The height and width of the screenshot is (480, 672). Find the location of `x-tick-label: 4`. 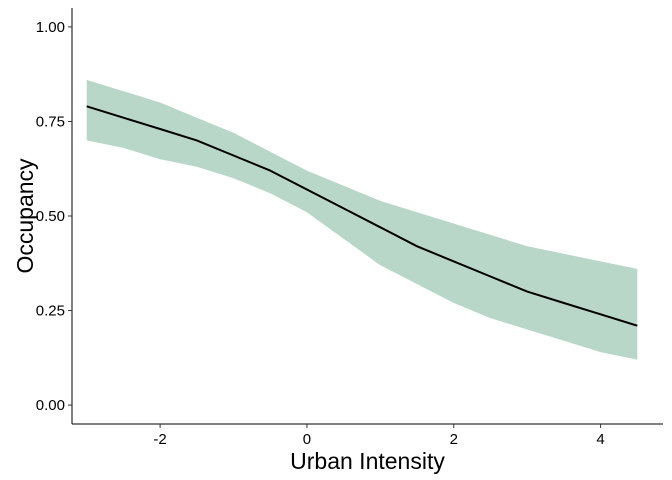

x-tick-label: 4 is located at coordinates (600, 439).